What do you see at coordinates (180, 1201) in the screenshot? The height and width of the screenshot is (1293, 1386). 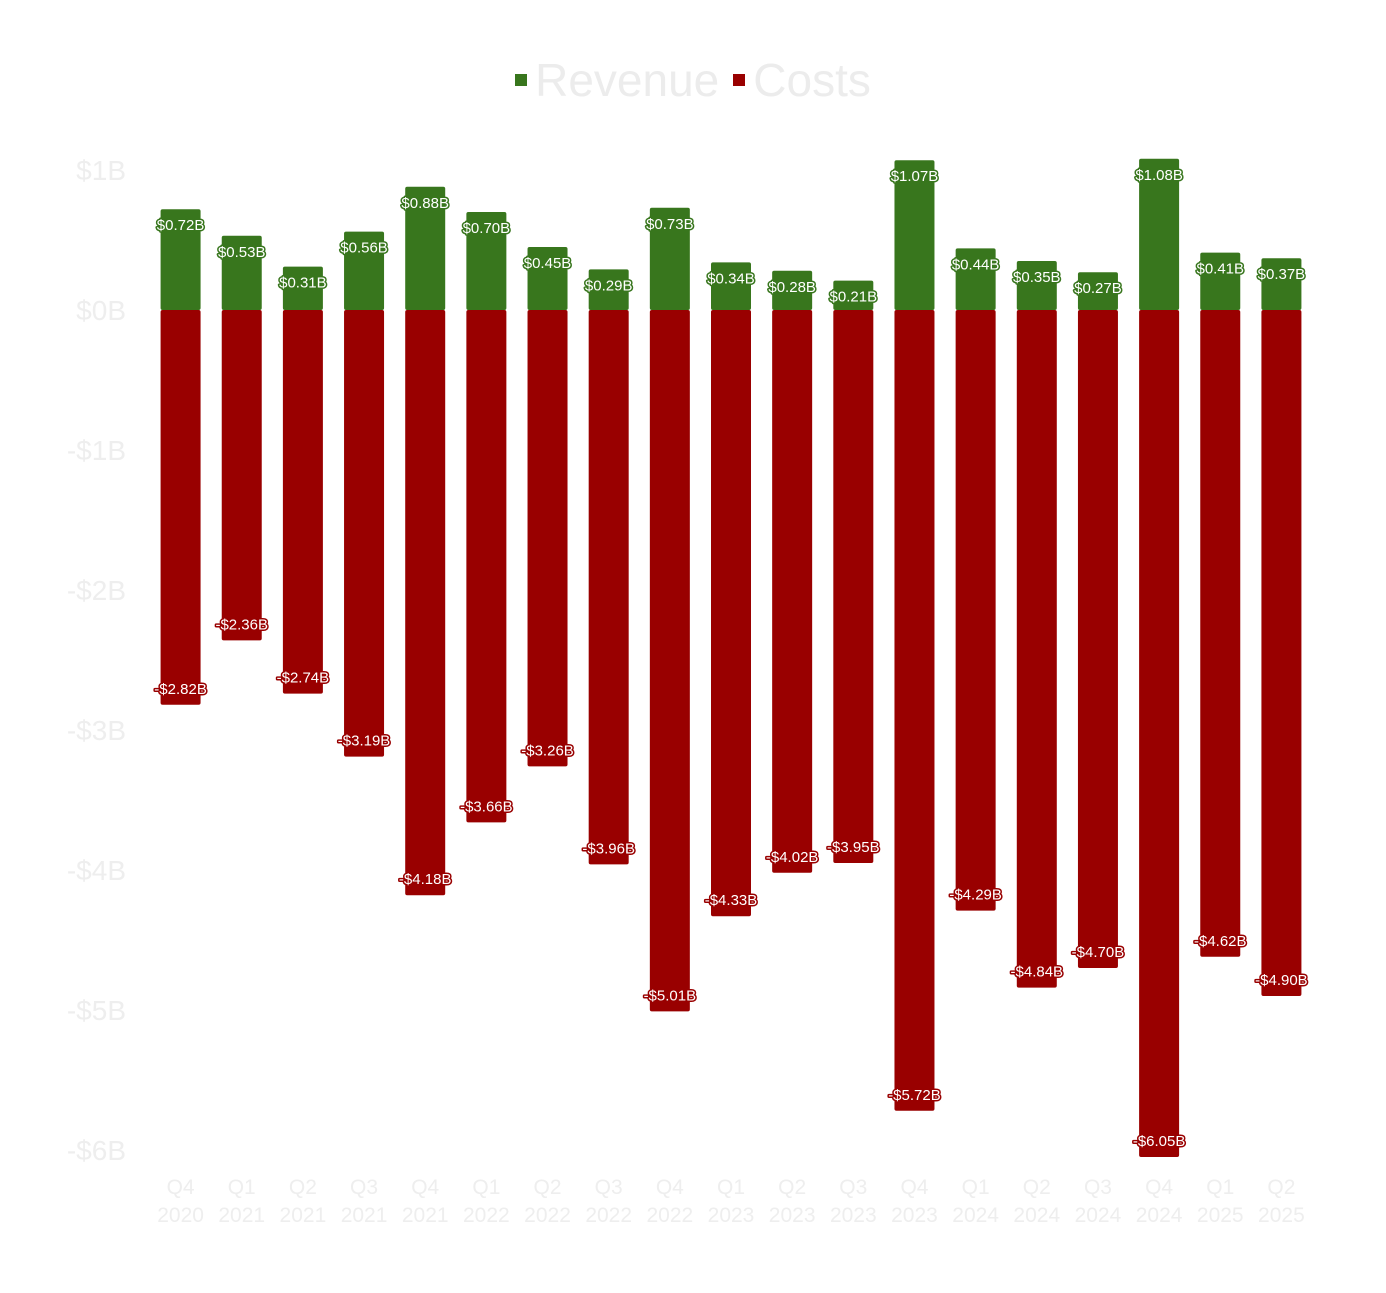 I see `x-tick-label: Q4 2020` at bounding box center [180, 1201].